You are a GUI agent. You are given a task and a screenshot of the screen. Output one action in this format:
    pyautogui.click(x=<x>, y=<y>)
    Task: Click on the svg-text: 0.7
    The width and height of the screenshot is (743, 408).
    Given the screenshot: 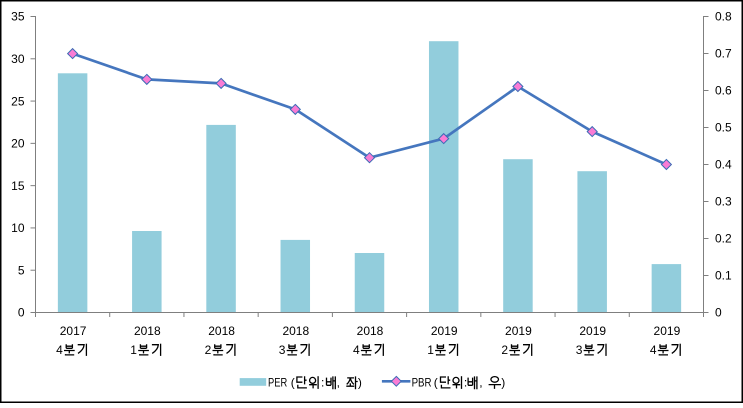 What is the action you would take?
    pyautogui.click(x=723, y=54)
    